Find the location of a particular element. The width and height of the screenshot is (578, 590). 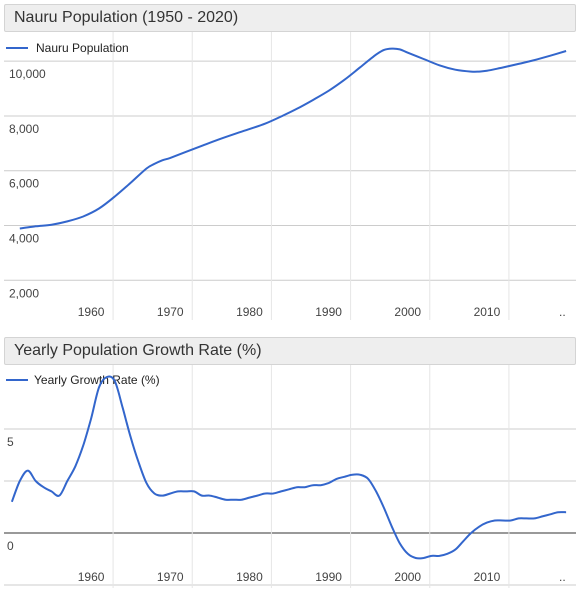

y-tick-label: 2,000 is located at coordinates (24, 293).